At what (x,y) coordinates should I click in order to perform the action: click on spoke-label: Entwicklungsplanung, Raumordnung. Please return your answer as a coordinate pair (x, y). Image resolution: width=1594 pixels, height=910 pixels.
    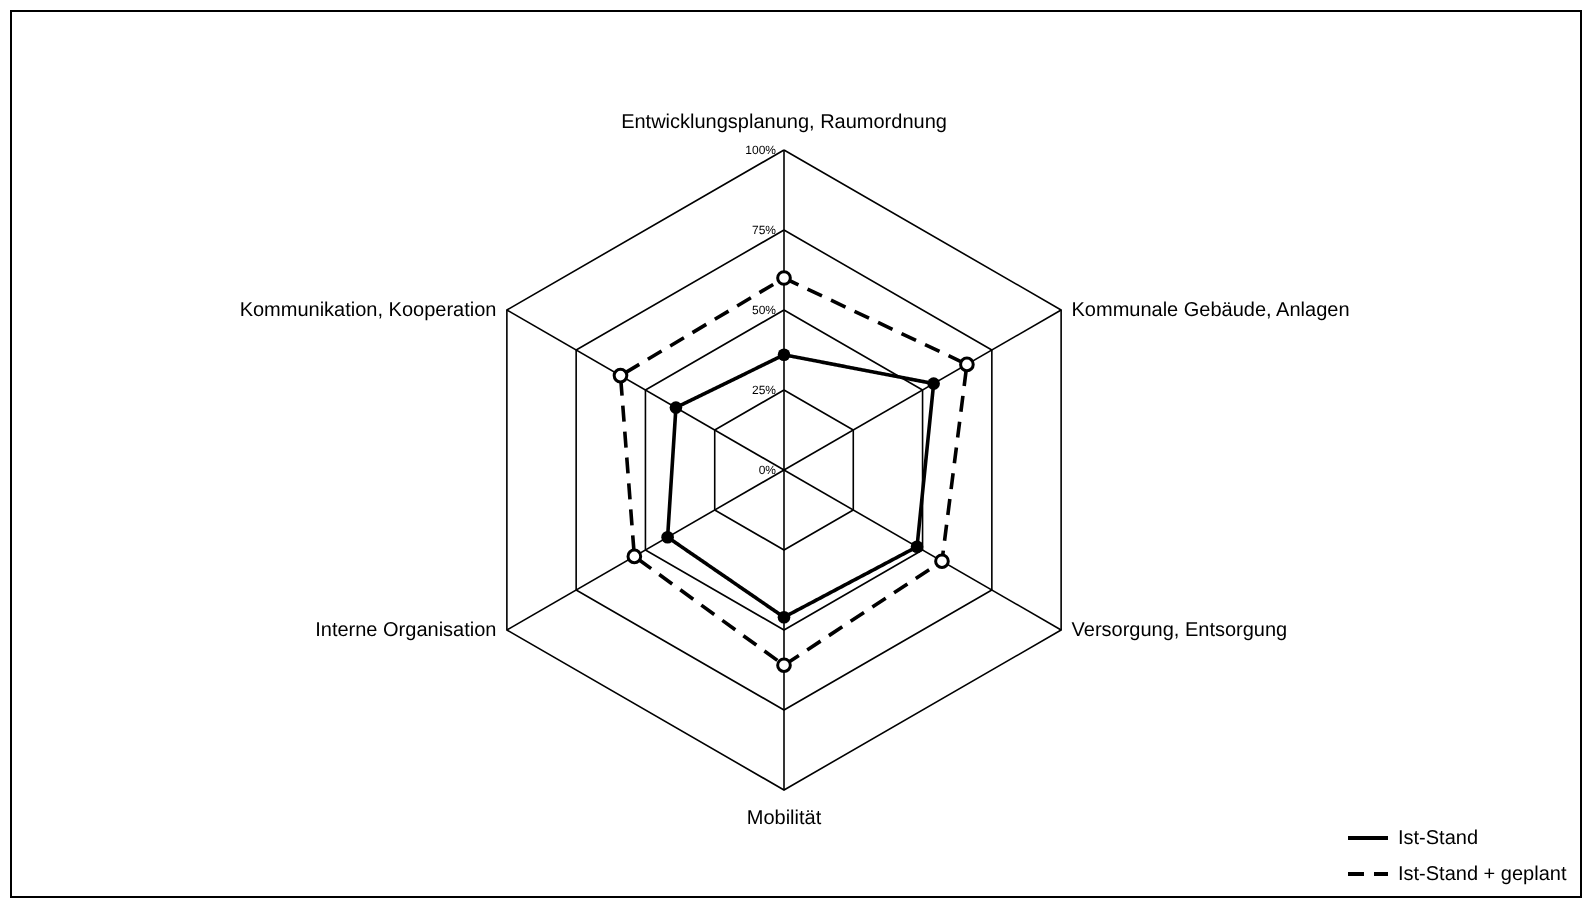
    Looking at the image, I should click on (784, 123).